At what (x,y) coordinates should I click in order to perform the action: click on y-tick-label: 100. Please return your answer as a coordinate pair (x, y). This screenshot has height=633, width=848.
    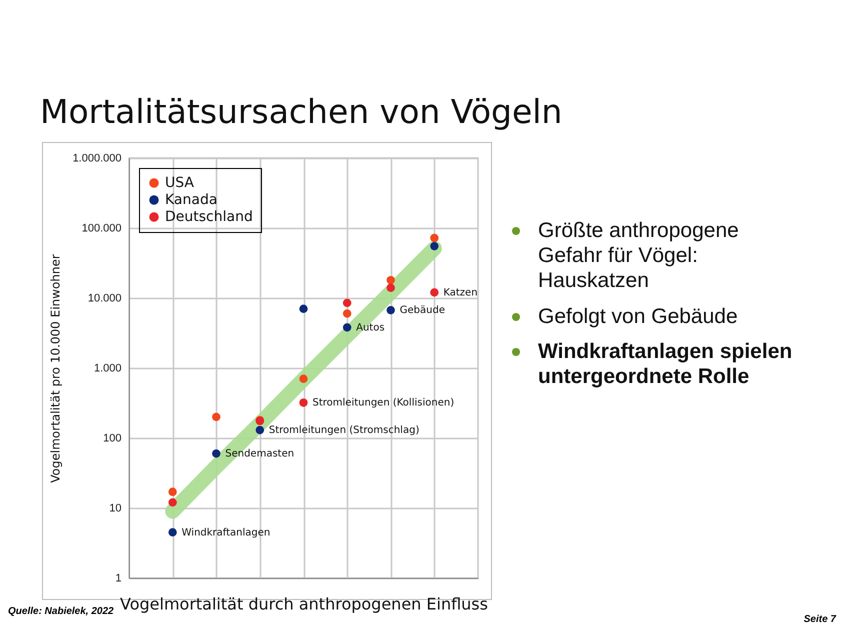
    Looking at the image, I should click on (112, 438).